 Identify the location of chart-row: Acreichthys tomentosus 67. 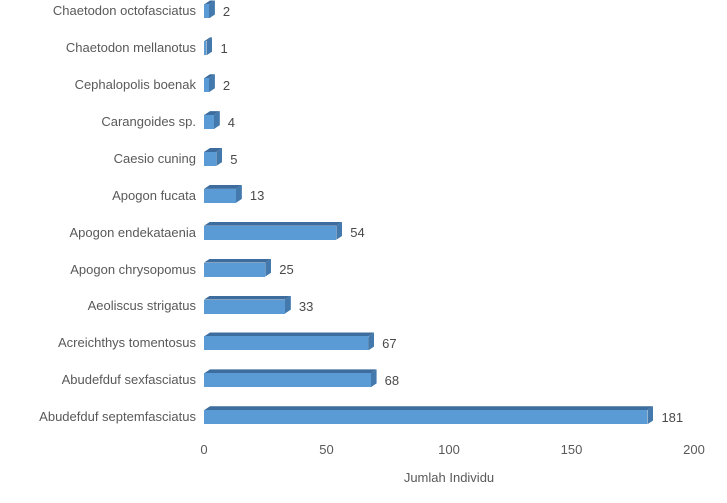
(363, 343).